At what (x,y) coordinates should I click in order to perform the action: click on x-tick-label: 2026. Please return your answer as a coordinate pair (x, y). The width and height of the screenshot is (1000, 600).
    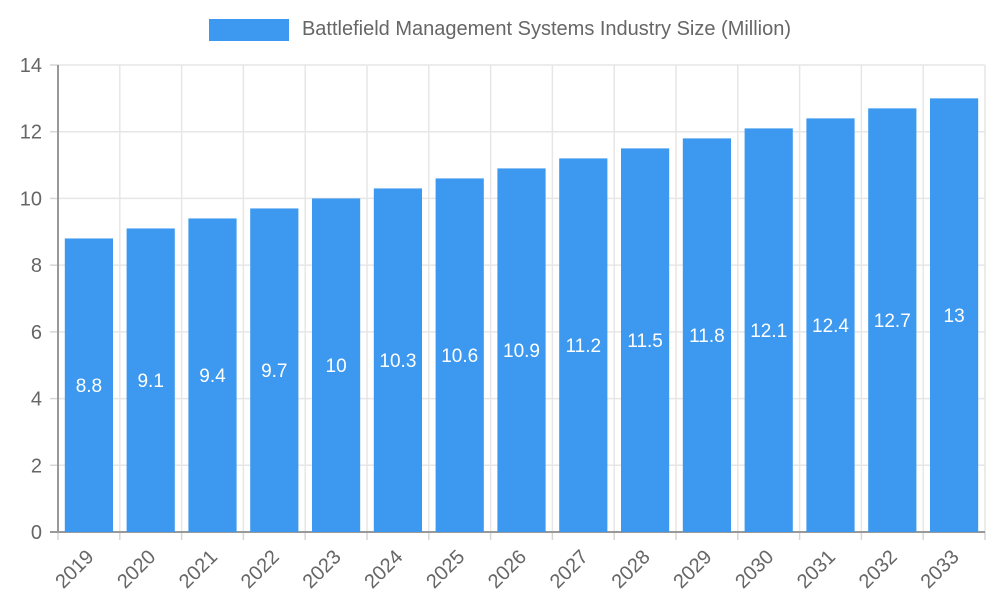
    Looking at the image, I should click on (507, 569).